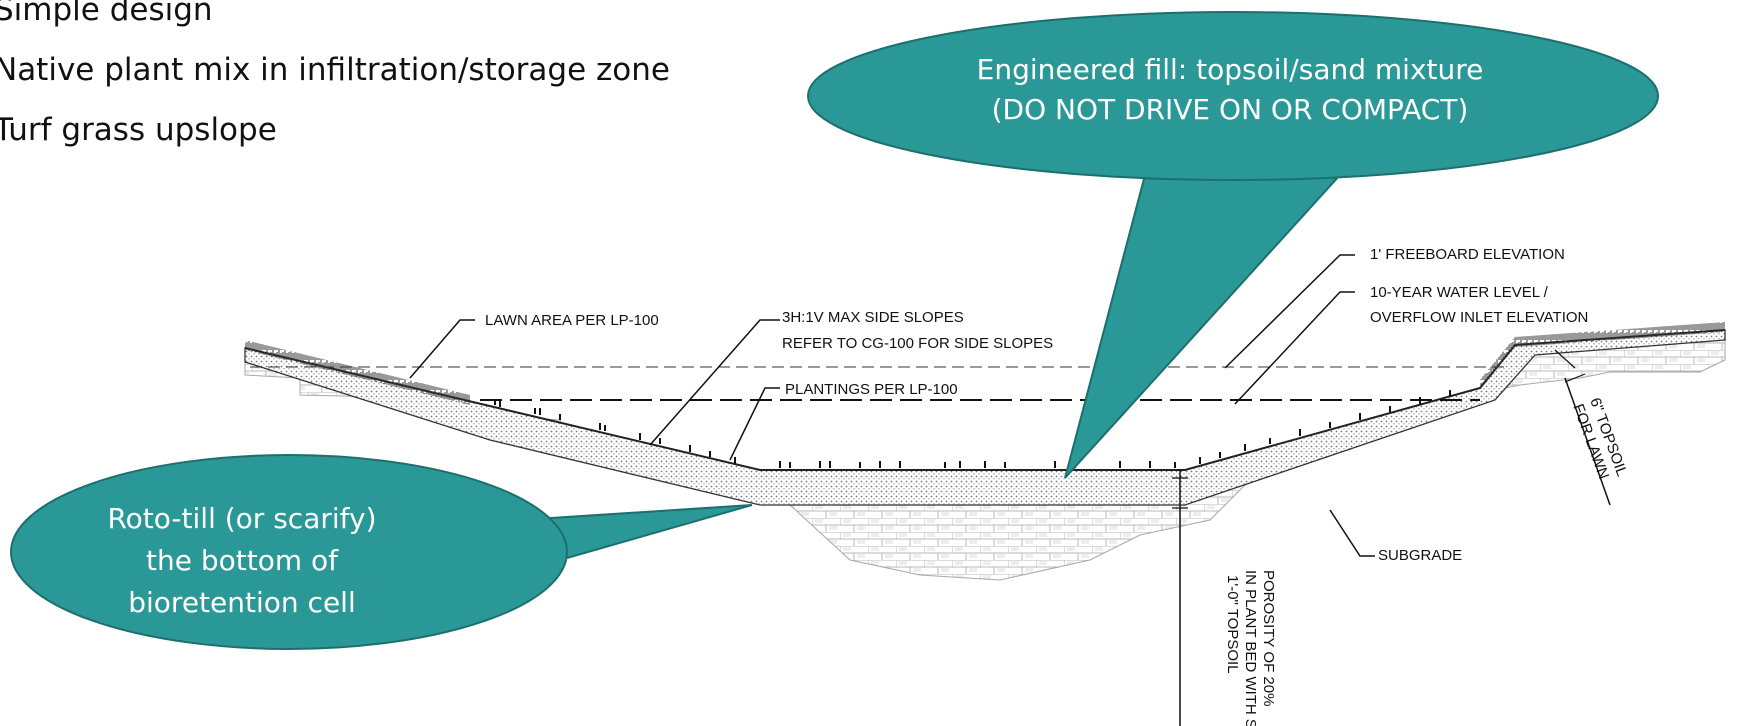 The height and width of the screenshot is (726, 1760). What do you see at coordinates (242, 518) in the screenshot?
I see `callout-line: Roto-till (or scarify)` at bounding box center [242, 518].